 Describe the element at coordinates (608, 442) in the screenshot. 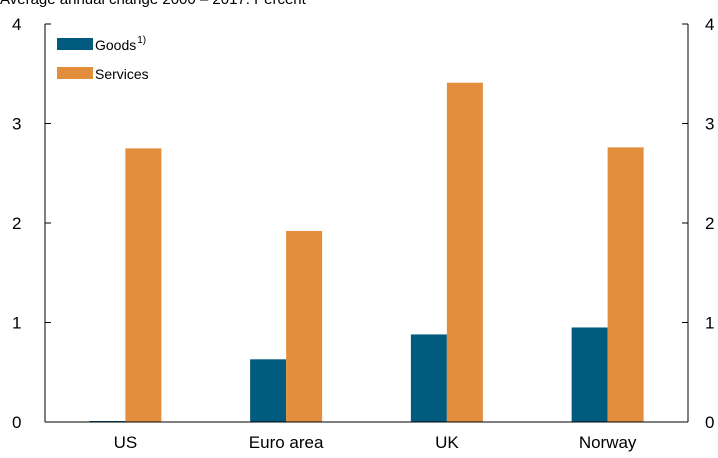

I see `category-label: Norway` at that location.